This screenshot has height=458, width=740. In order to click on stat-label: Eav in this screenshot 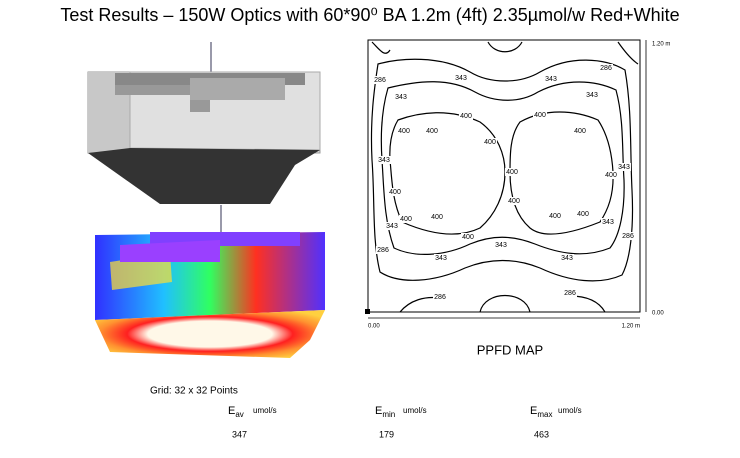, I will do `click(236, 412)`.